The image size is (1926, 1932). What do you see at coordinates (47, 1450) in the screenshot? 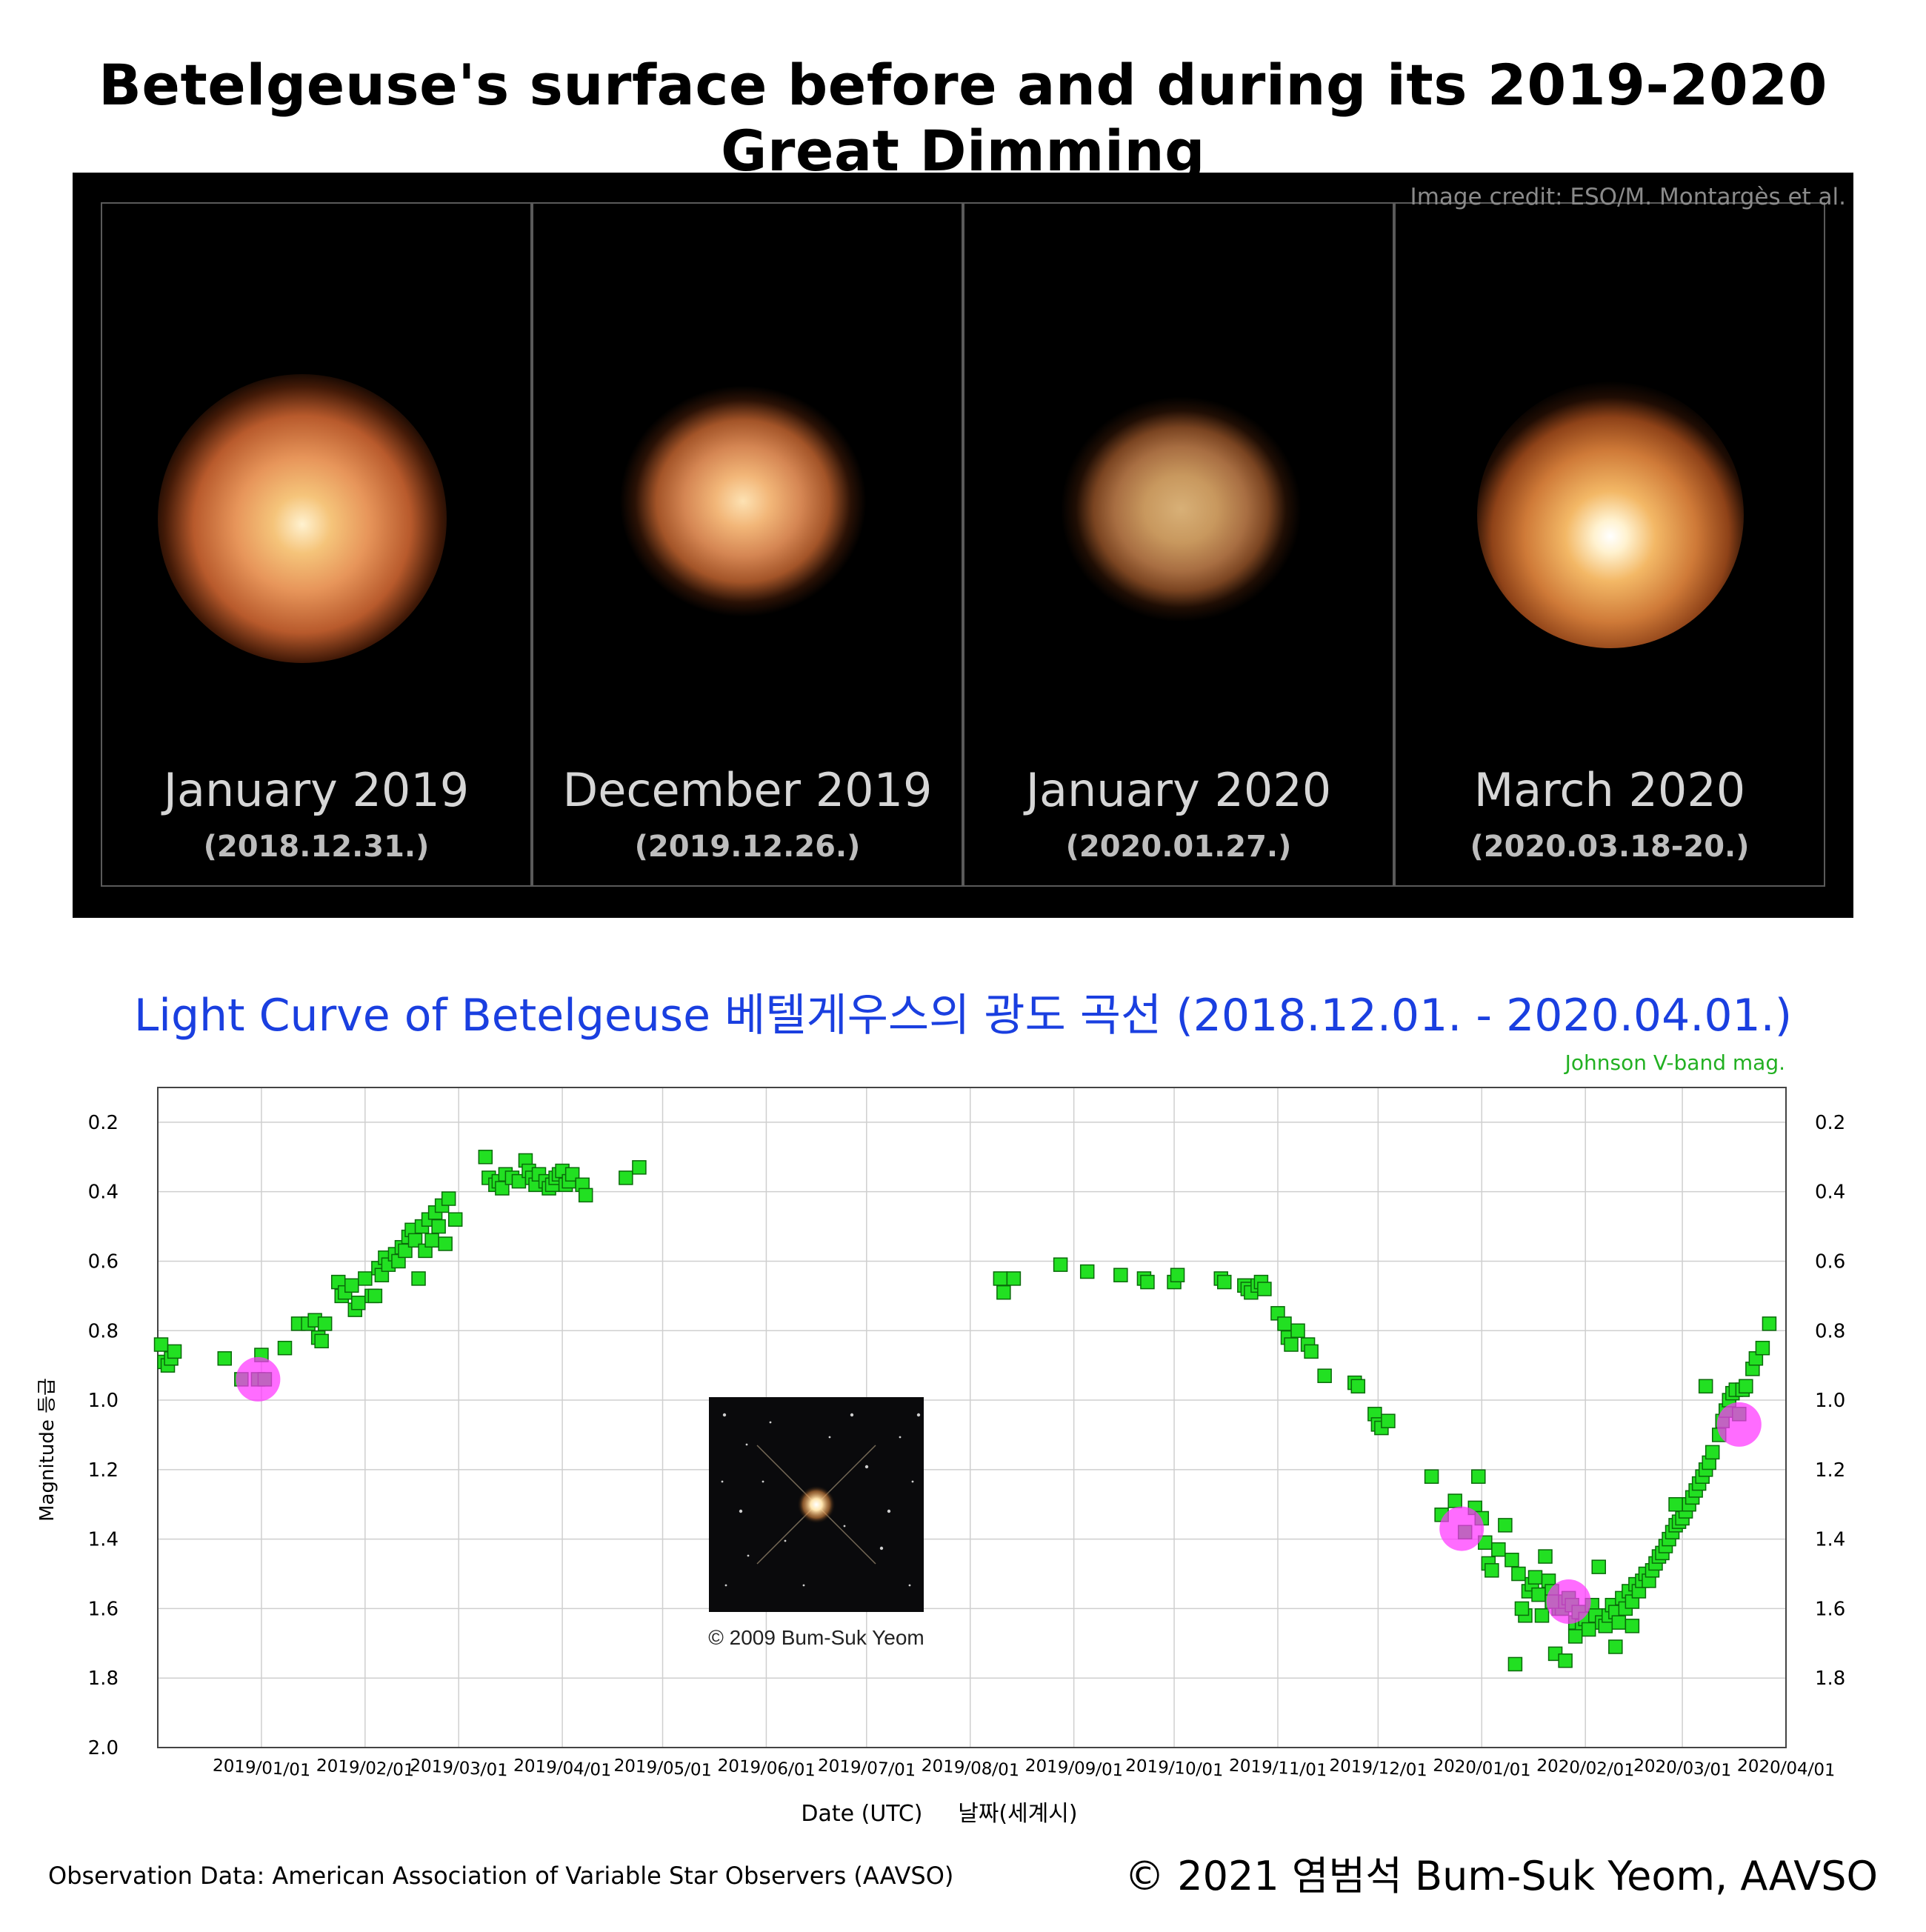
I see `y-axis-label: Magnitude 등급` at bounding box center [47, 1450].